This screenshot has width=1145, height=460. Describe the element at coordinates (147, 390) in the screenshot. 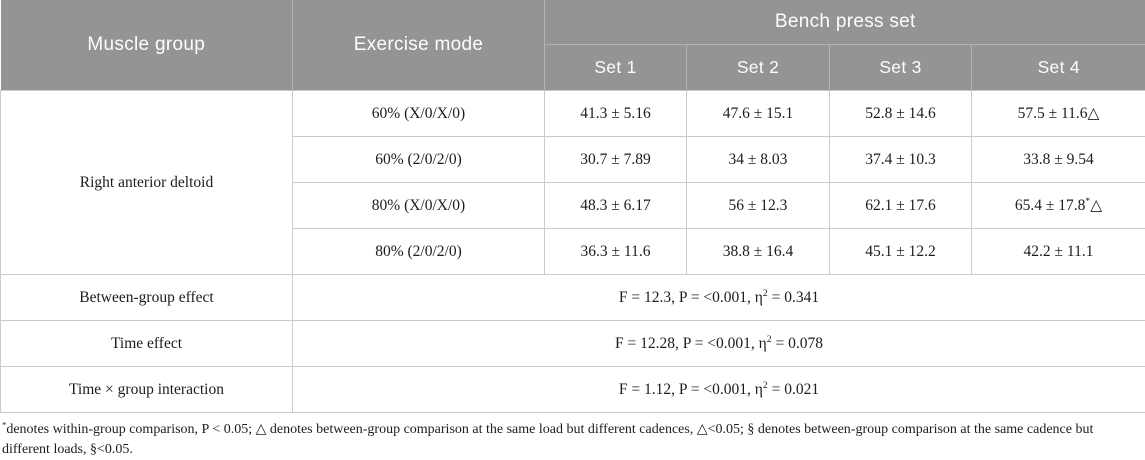

I see `effect-label-cell: Time × group interaction` at that location.